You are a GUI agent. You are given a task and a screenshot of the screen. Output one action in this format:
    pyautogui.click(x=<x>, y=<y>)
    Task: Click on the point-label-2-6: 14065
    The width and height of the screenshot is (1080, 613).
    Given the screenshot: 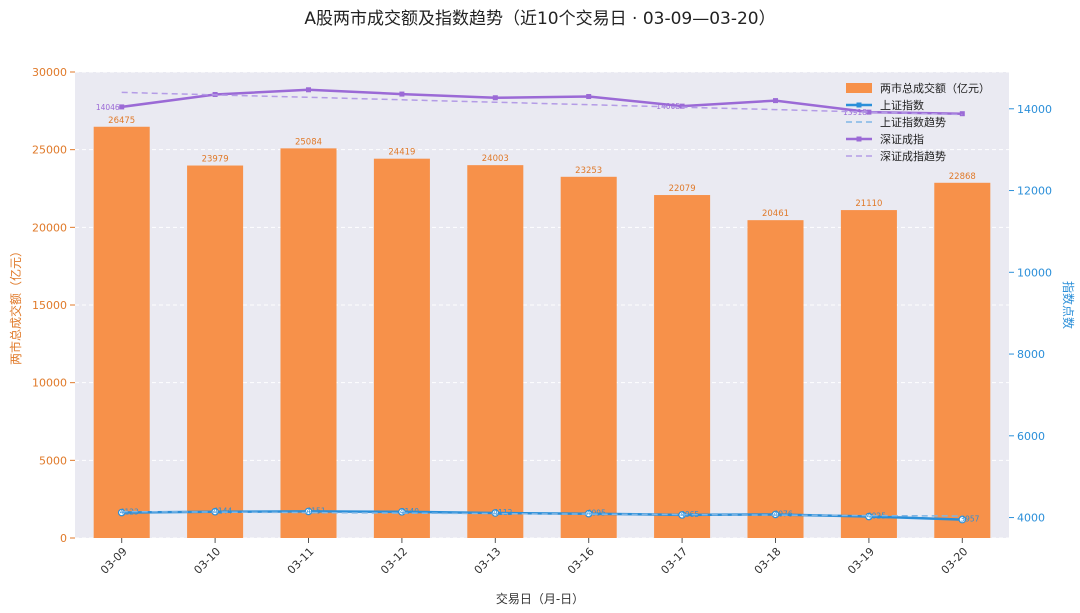 What is the action you would take?
    pyautogui.click(x=668, y=106)
    